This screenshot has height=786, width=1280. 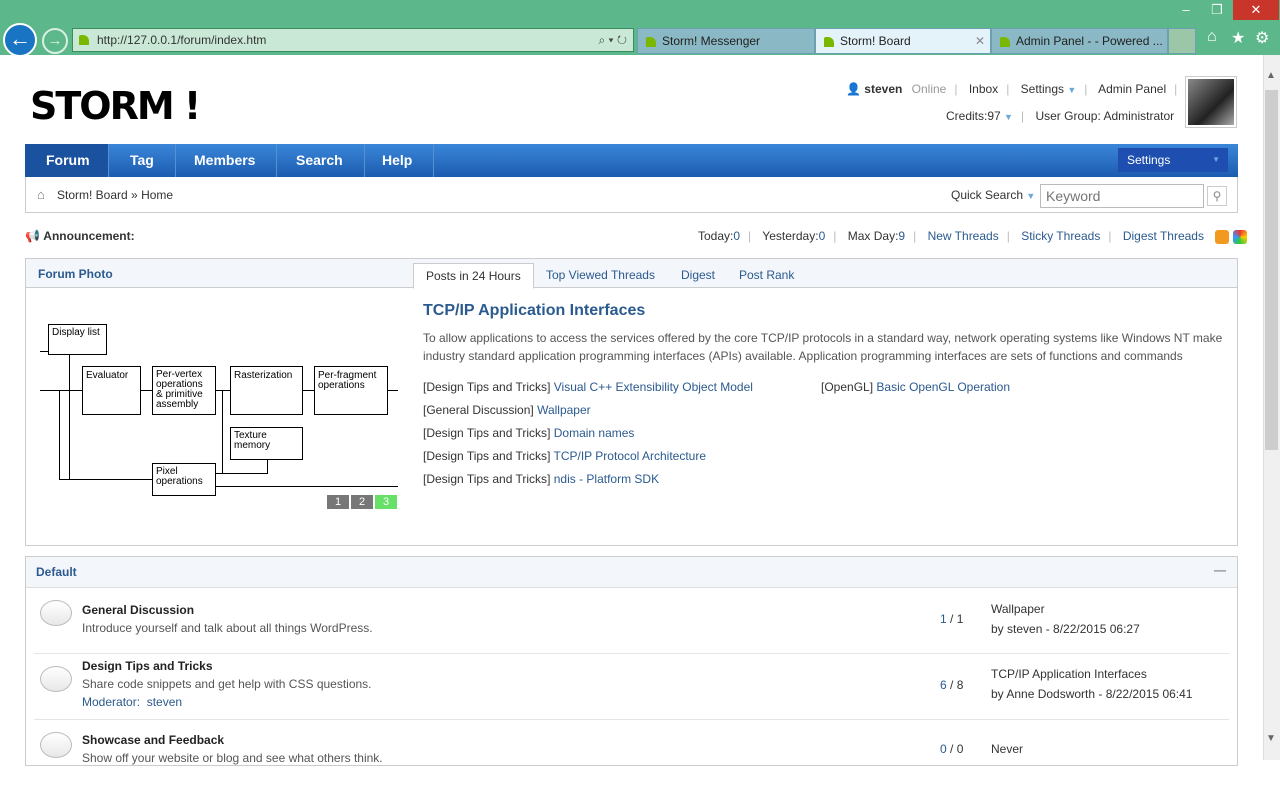 I want to click on thread-link: ndis - Platform SDK, so click(x=606, y=479).